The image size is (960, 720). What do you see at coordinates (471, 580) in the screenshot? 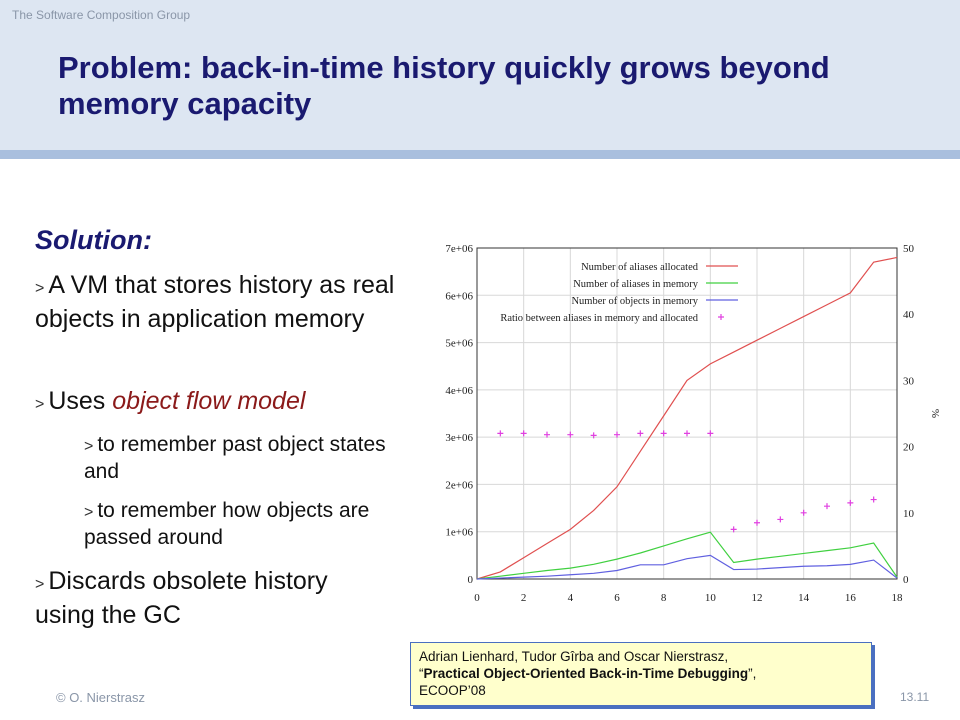
I see `y-tick-label: 0` at bounding box center [471, 580].